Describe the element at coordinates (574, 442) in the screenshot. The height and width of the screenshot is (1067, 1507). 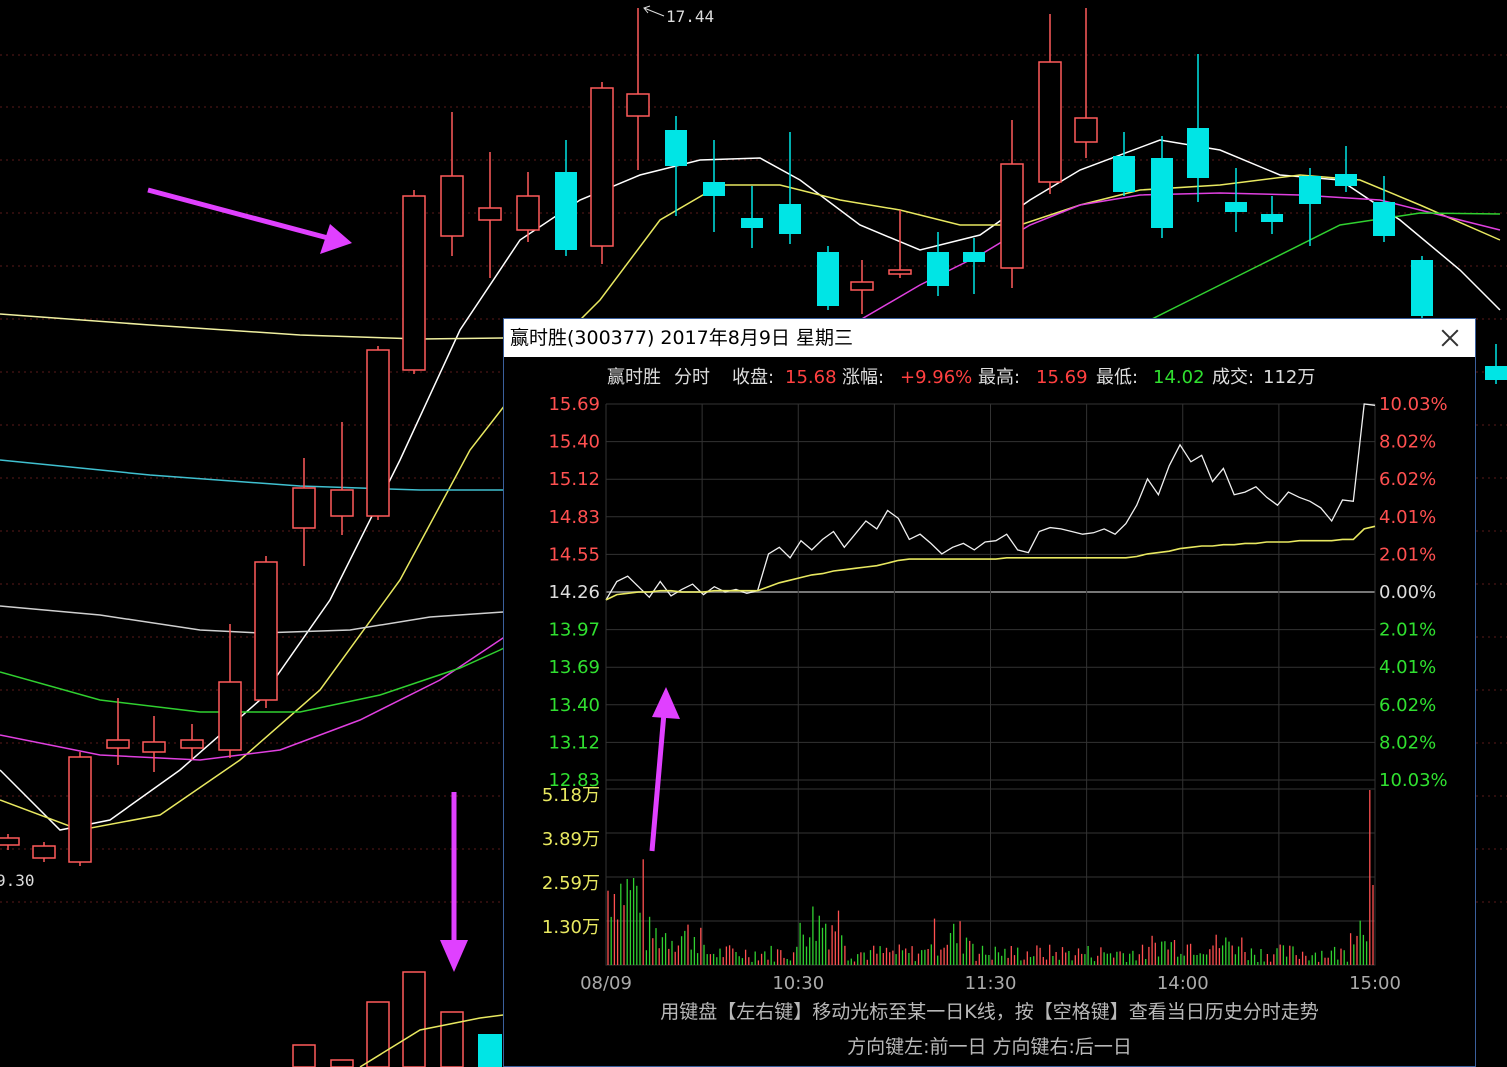
I see `price-tick-label: 15.40` at that location.